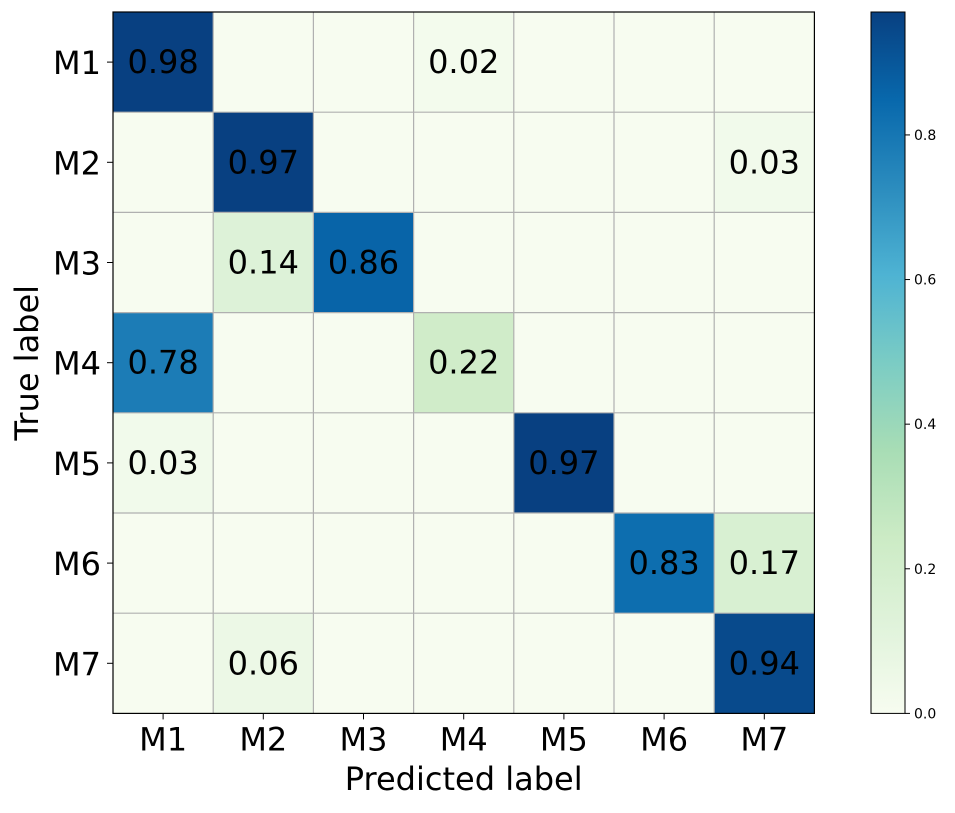 The width and height of the screenshot is (955, 813). What do you see at coordinates (77, 264) in the screenshot?
I see `y-tick-label: M3` at bounding box center [77, 264].